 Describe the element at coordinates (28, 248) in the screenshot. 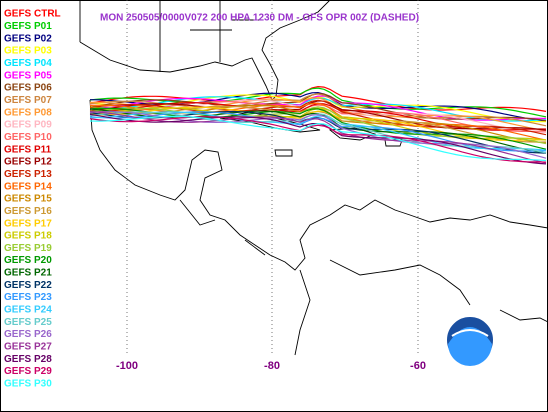

I see `legend-entry: GEFS P19` at that location.